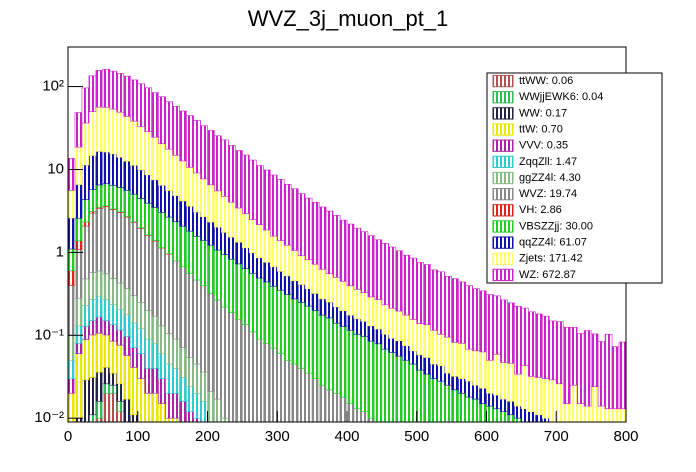 The height and width of the screenshot is (472, 696). Describe the element at coordinates (348, 18) in the screenshot. I see `chart-title: WVZ_3j_muon_pt_1` at that location.